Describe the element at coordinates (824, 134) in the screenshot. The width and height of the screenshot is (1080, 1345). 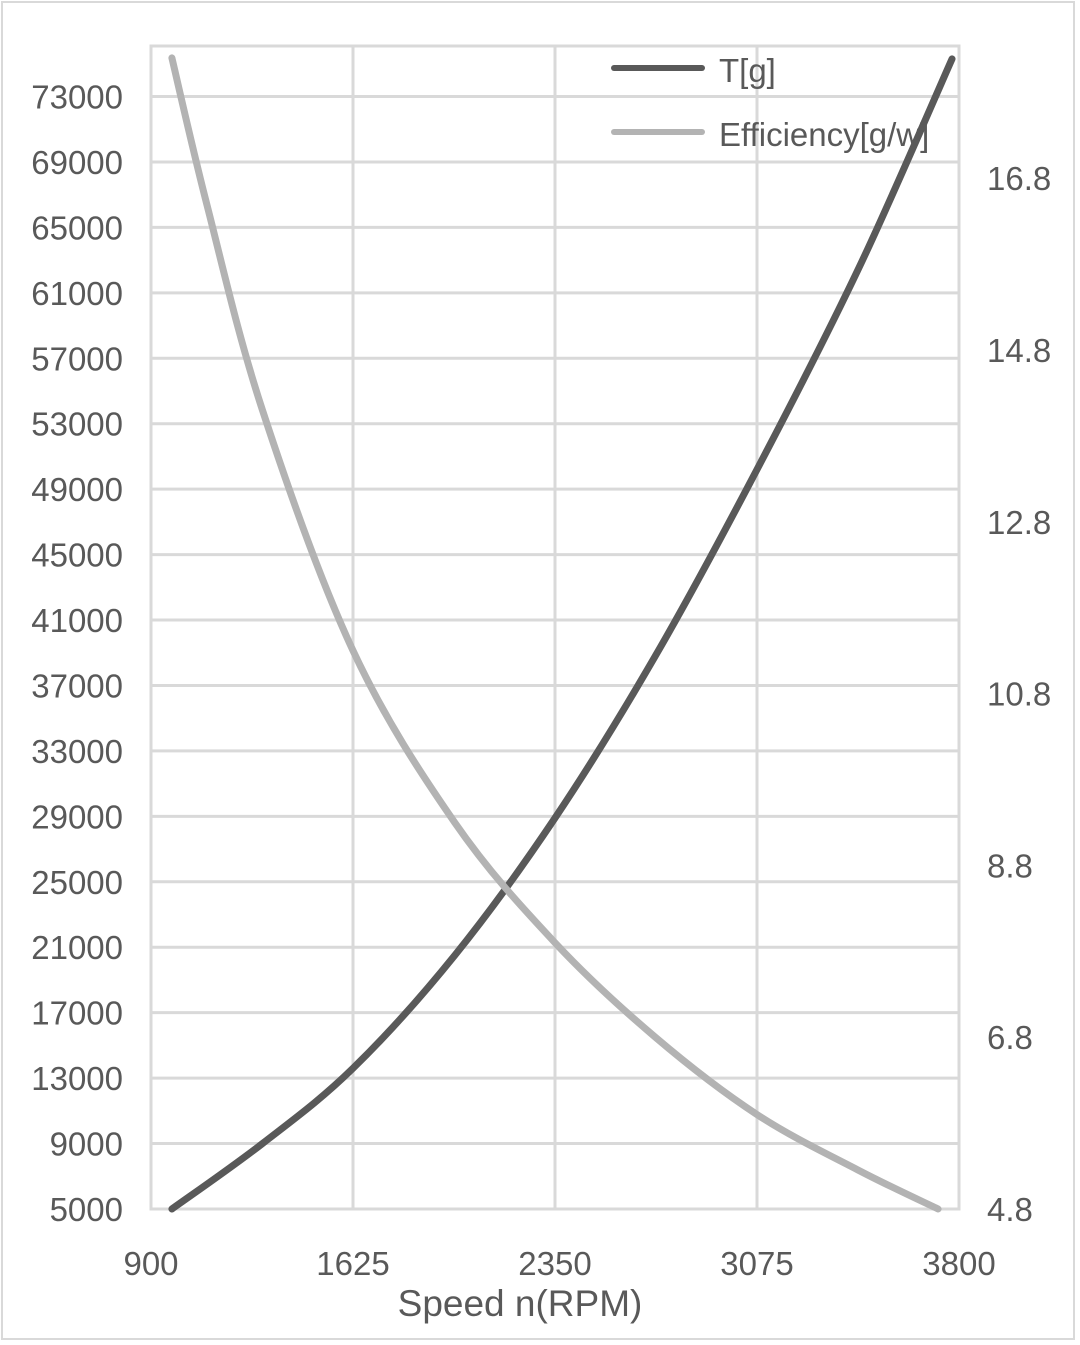
I see `legend-label-efficiency: Efficiency[g/w]` at that location.